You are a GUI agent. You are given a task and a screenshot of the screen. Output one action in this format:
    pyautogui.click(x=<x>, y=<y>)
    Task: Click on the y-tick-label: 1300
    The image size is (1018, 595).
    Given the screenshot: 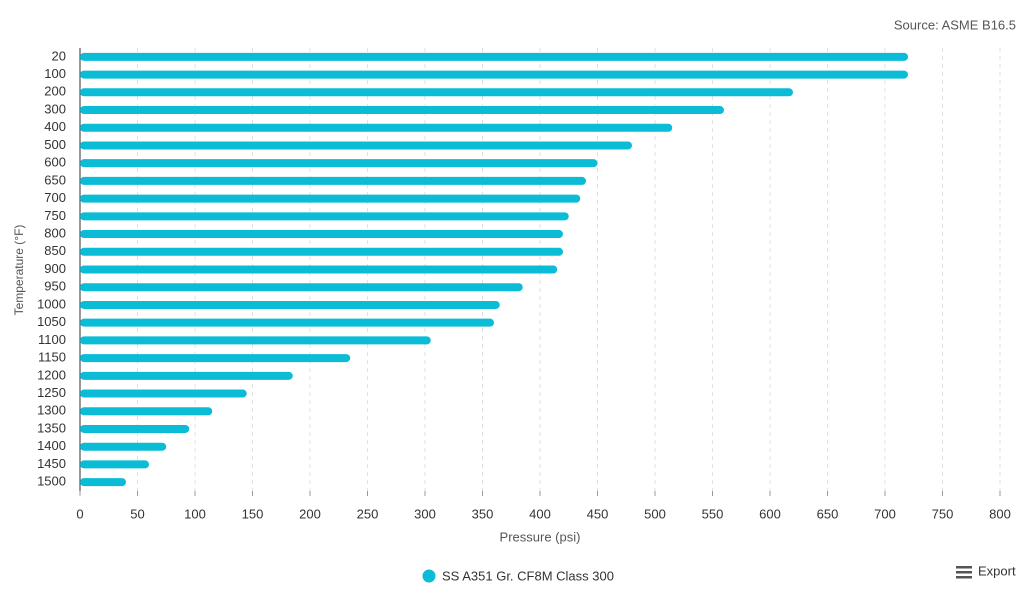 What is the action you would take?
    pyautogui.click(x=51, y=410)
    